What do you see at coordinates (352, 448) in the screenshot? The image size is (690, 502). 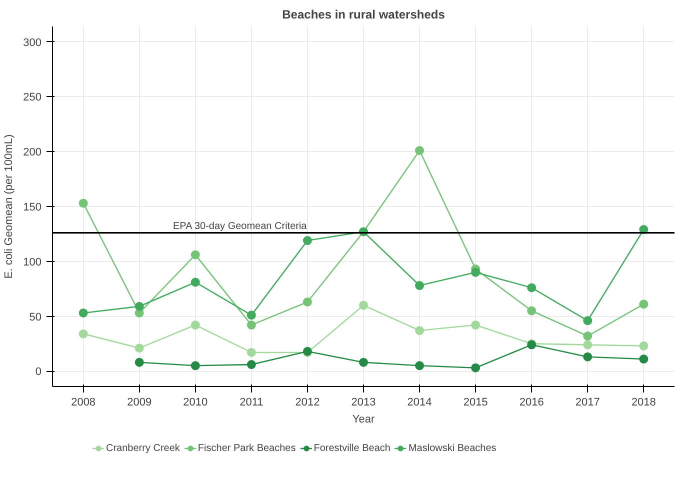 I see `legend-label: Forestville Beach` at bounding box center [352, 448].